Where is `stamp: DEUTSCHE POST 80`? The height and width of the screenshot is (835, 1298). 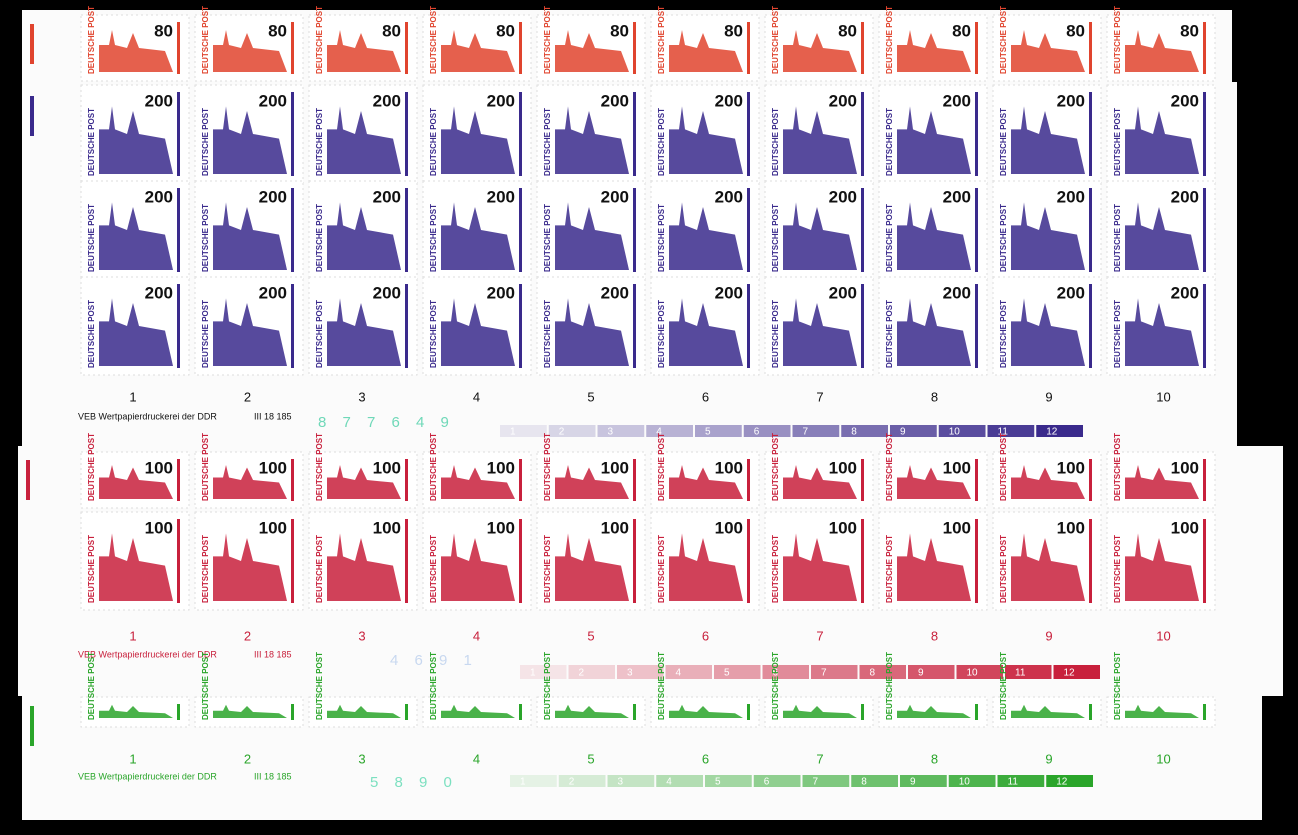
stamp: DEUTSCHE POST 80 is located at coordinates (249, 44).